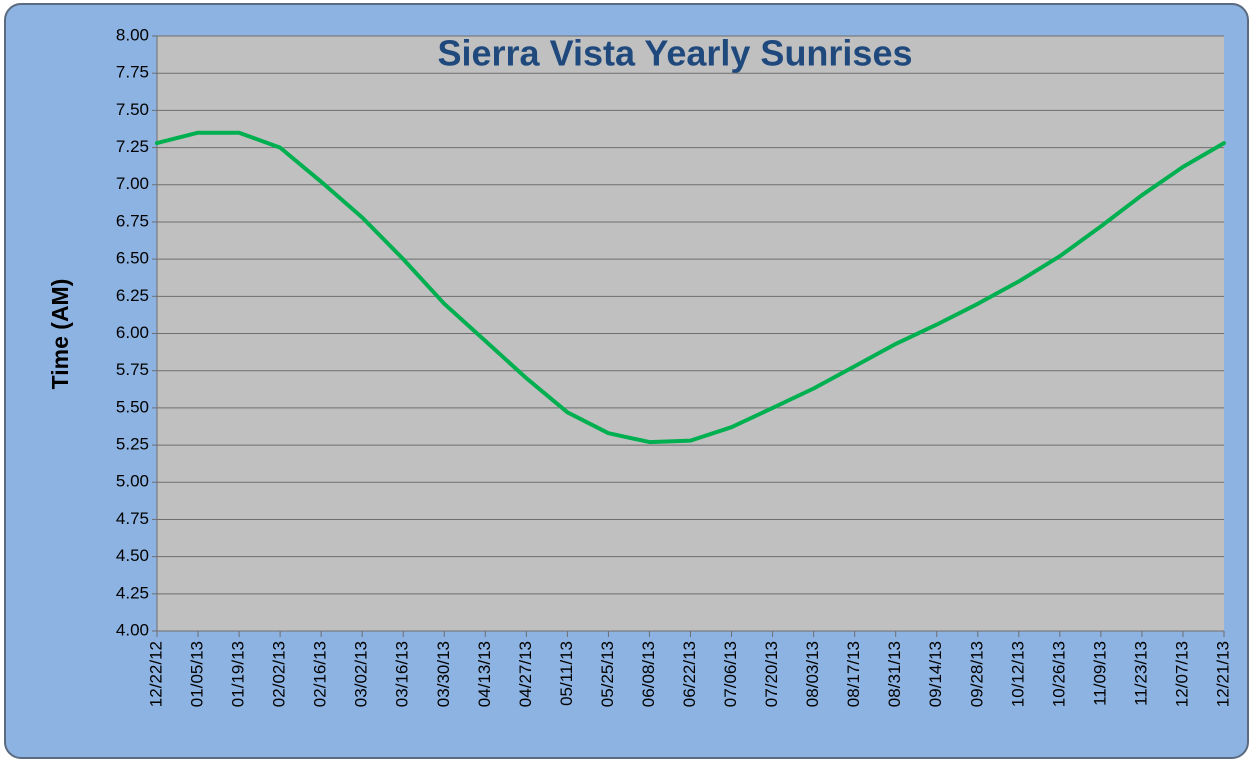 The width and height of the screenshot is (1253, 763). What do you see at coordinates (1140, 673) in the screenshot?
I see `x-tick-label: 11/23/13` at bounding box center [1140, 673].